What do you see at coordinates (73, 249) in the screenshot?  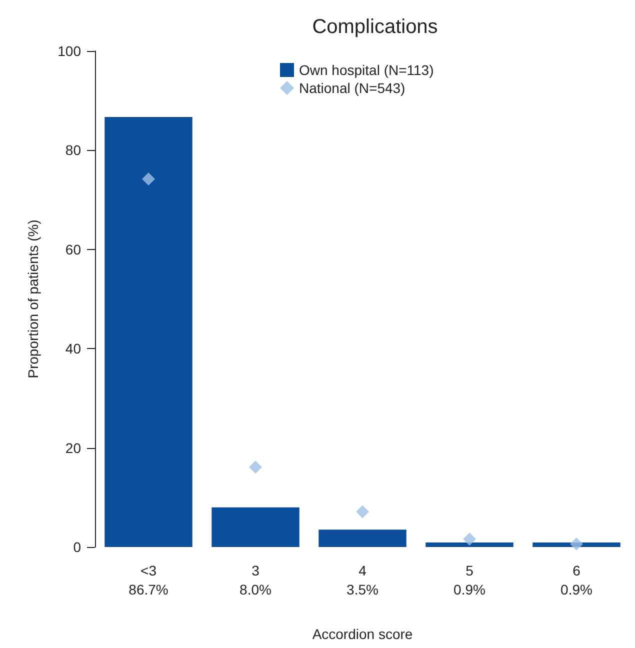 I see `y-tick-label: 60` at bounding box center [73, 249].